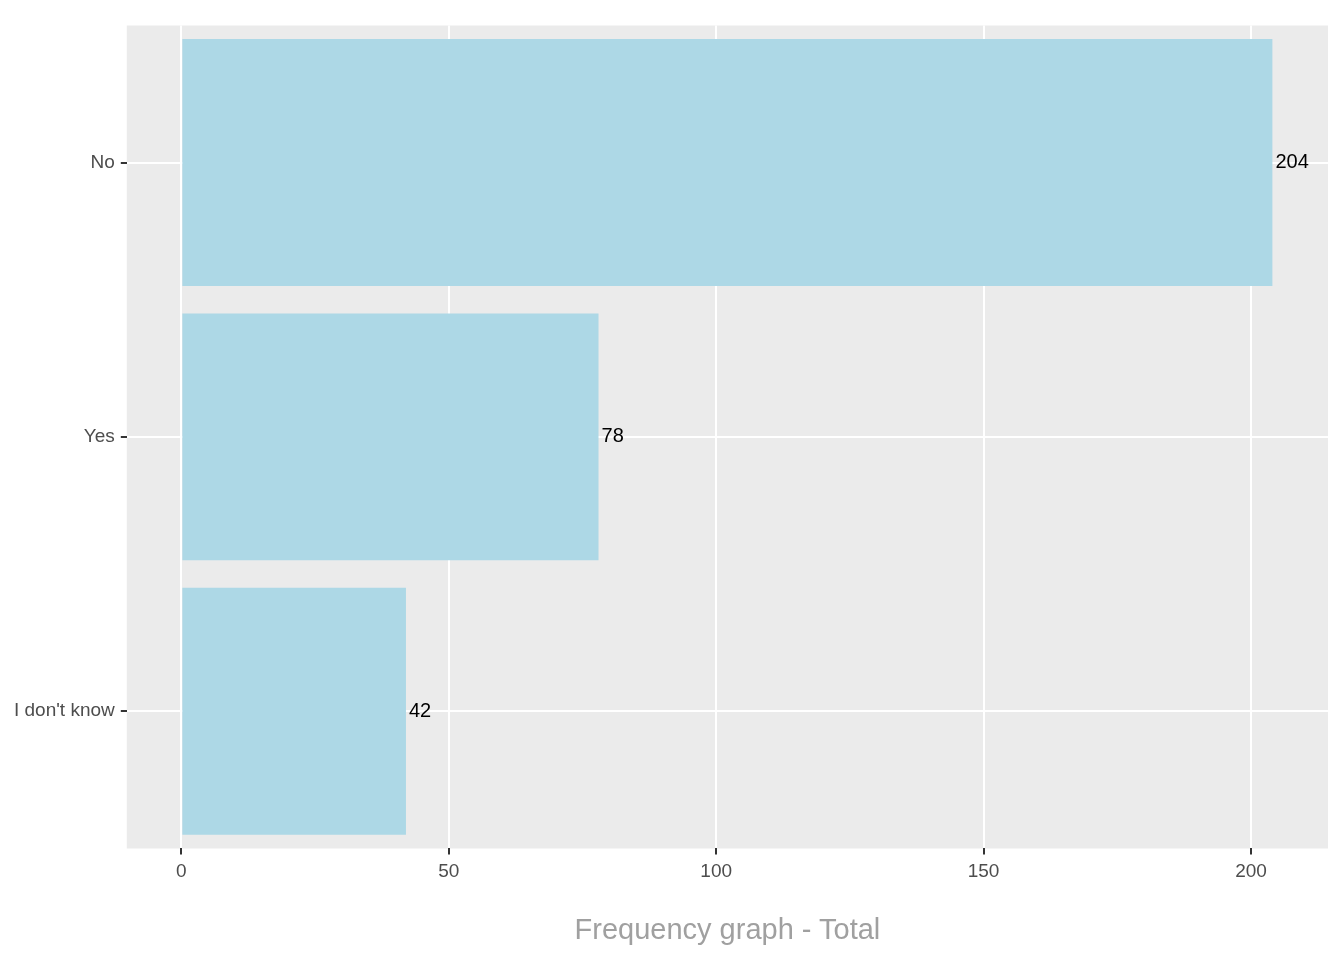 The height and width of the screenshot is (960, 1344). What do you see at coordinates (420, 709) in the screenshot?
I see `data-label: 42` at bounding box center [420, 709].